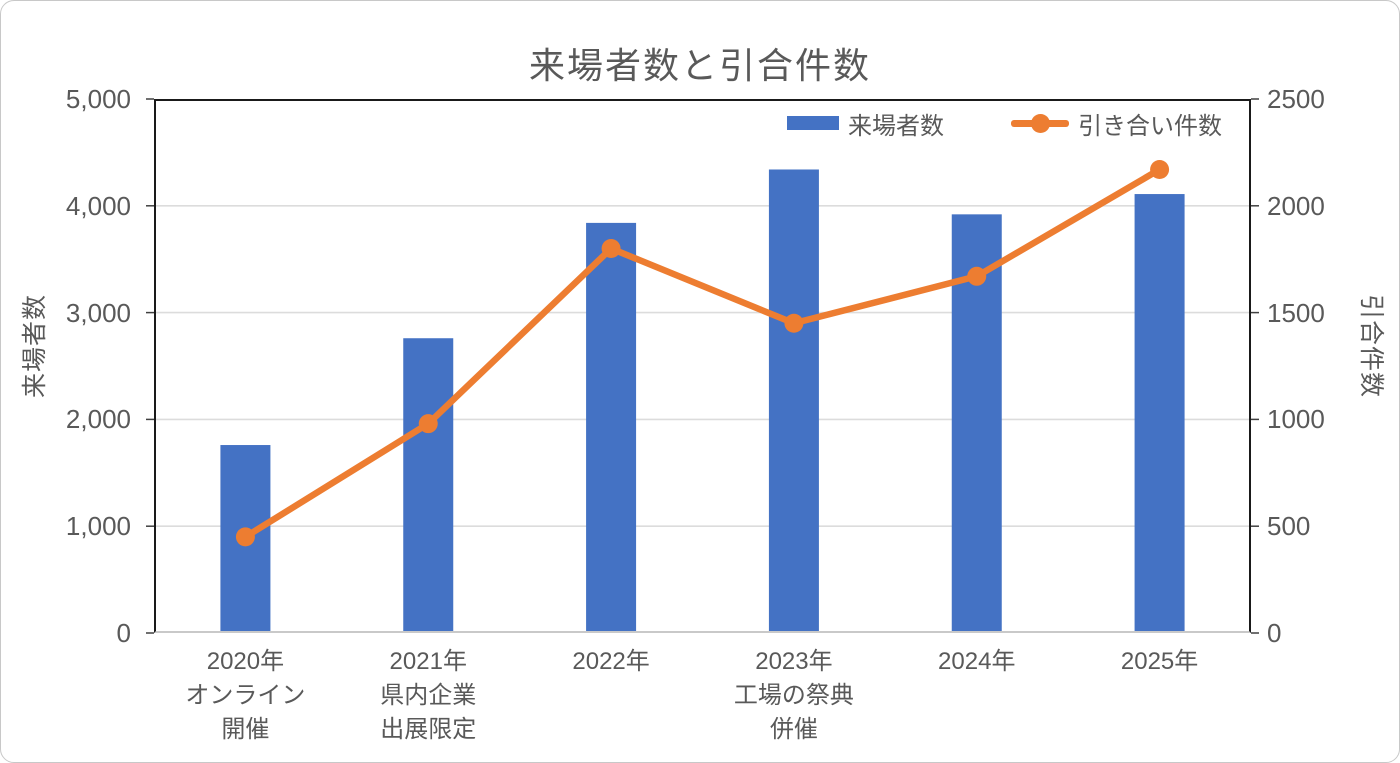 Image resolution: width=1400 pixels, height=763 pixels. What do you see at coordinates (793, 400) in the screenshot?
I see `bar-2023年` at bounding box center [793, 400].